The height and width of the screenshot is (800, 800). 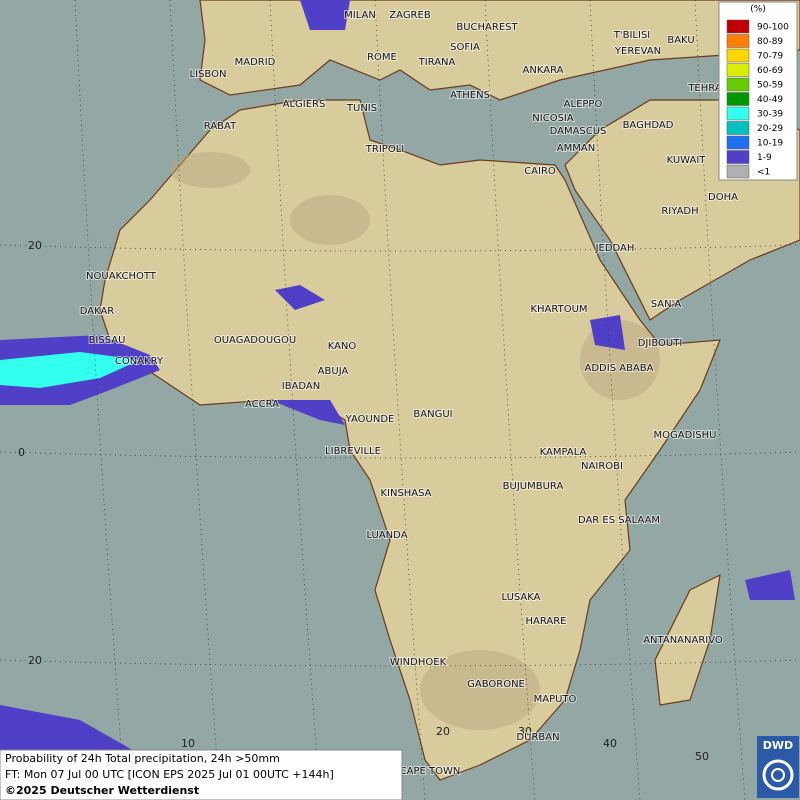 What do you see at coordinates (666, 304) in the screenshot?
I see `city-label: SAN'A` at bounding box center [666, 304].